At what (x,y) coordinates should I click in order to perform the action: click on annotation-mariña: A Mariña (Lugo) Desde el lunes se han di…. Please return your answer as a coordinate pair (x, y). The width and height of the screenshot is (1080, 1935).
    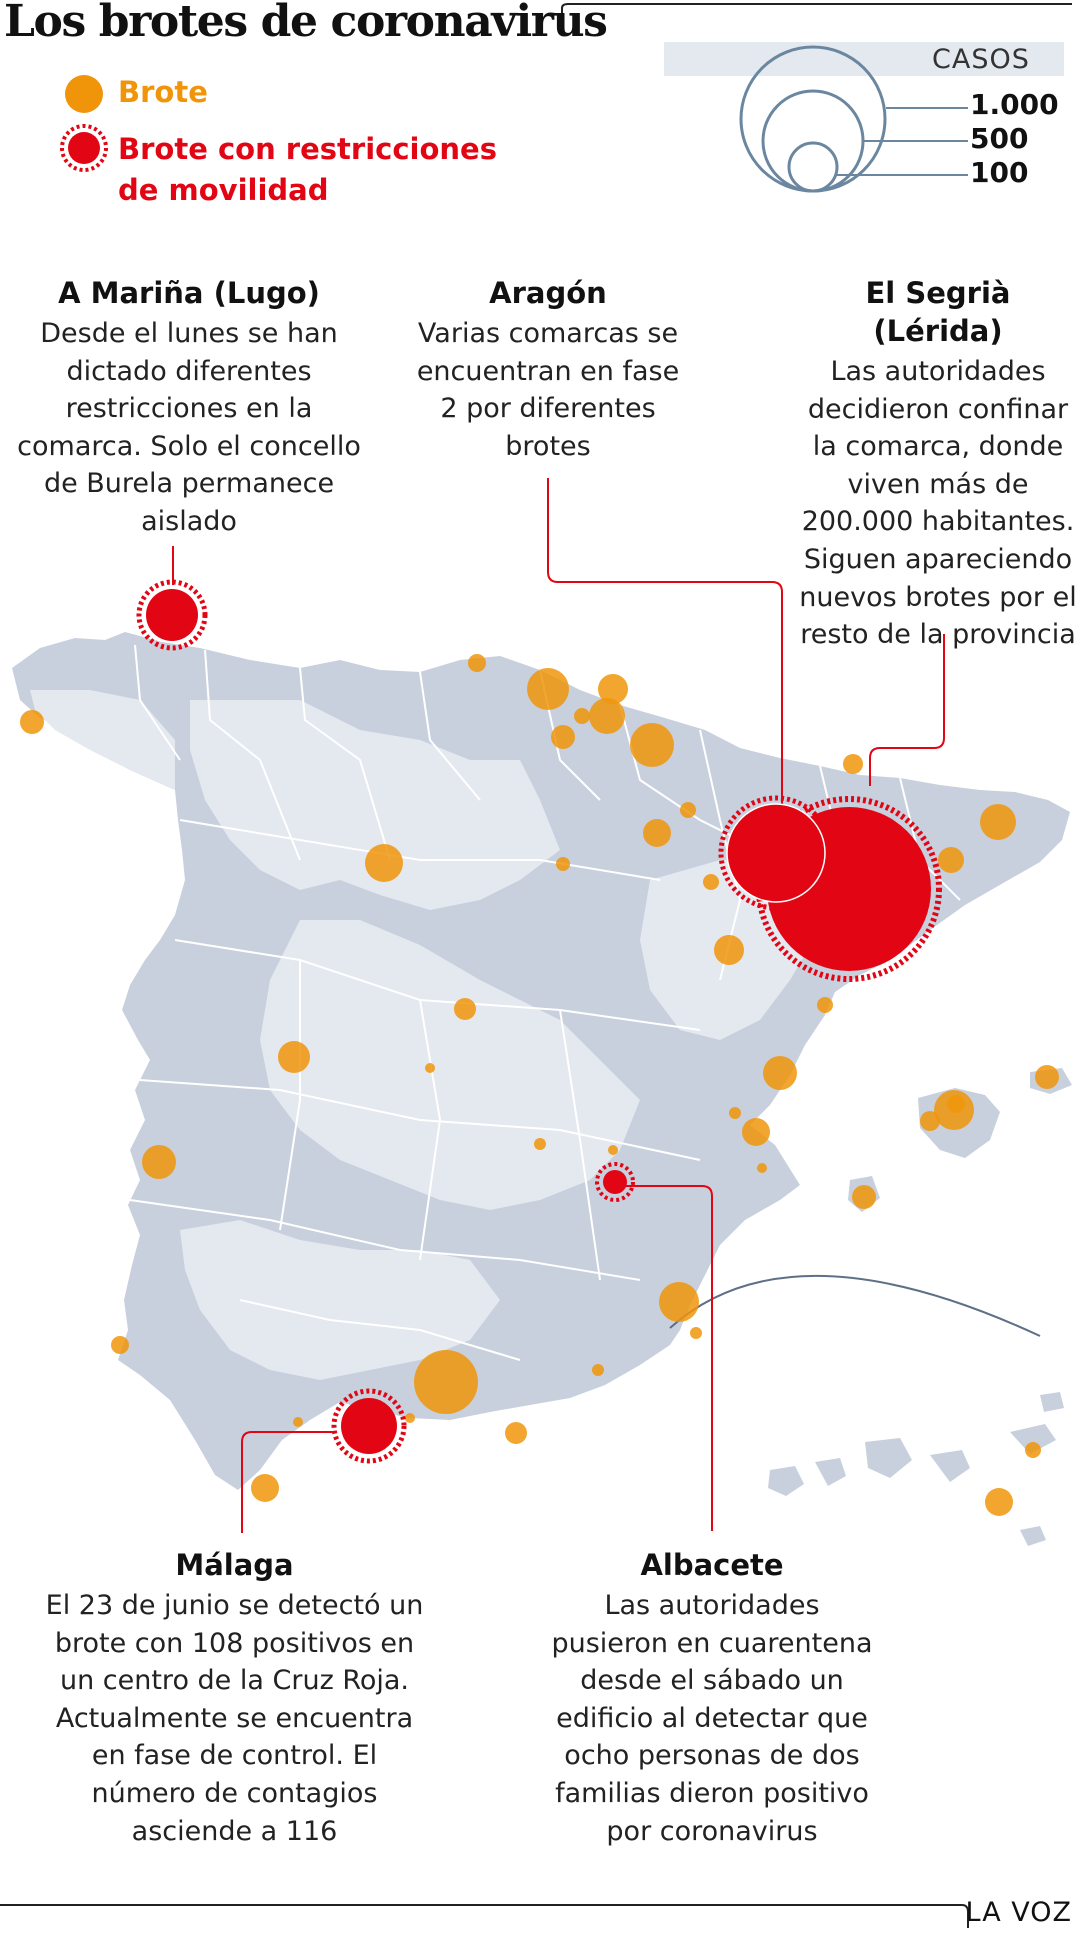
    Looking at the image, I should click on (189, 407).